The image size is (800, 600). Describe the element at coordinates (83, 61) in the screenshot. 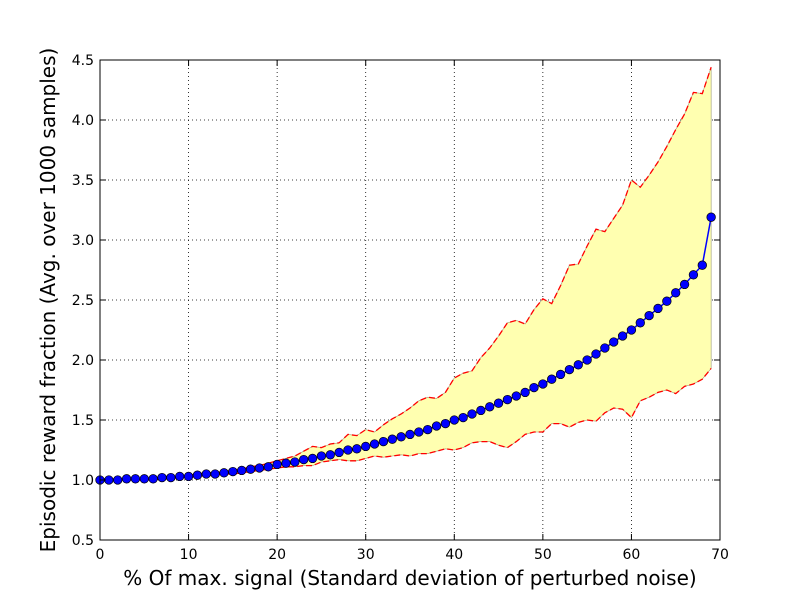

I see `y-tick-label: 4.5` at that location.